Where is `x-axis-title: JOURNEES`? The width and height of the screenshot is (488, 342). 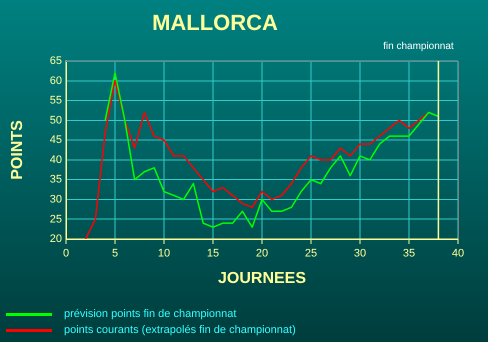 x-axis-title: JOURNEES is located at coordinates (262, 278).